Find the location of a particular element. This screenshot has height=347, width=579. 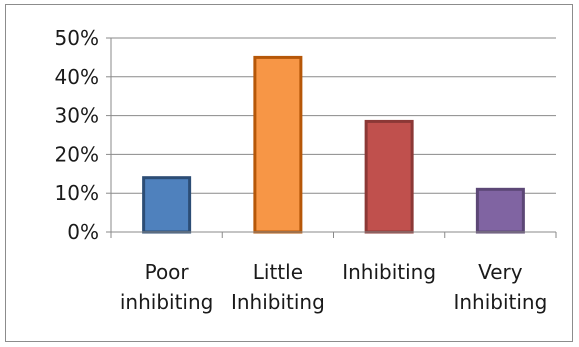

y-axis-tick-labels: 0% 10% 20% 30% 40% 50% is located at coordinates (77, 135).